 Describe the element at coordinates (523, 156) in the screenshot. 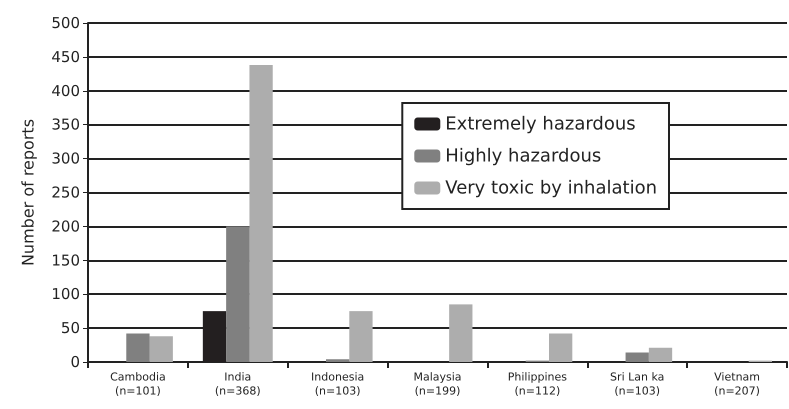

I see `legend-label: Highly hazardous` at that location.